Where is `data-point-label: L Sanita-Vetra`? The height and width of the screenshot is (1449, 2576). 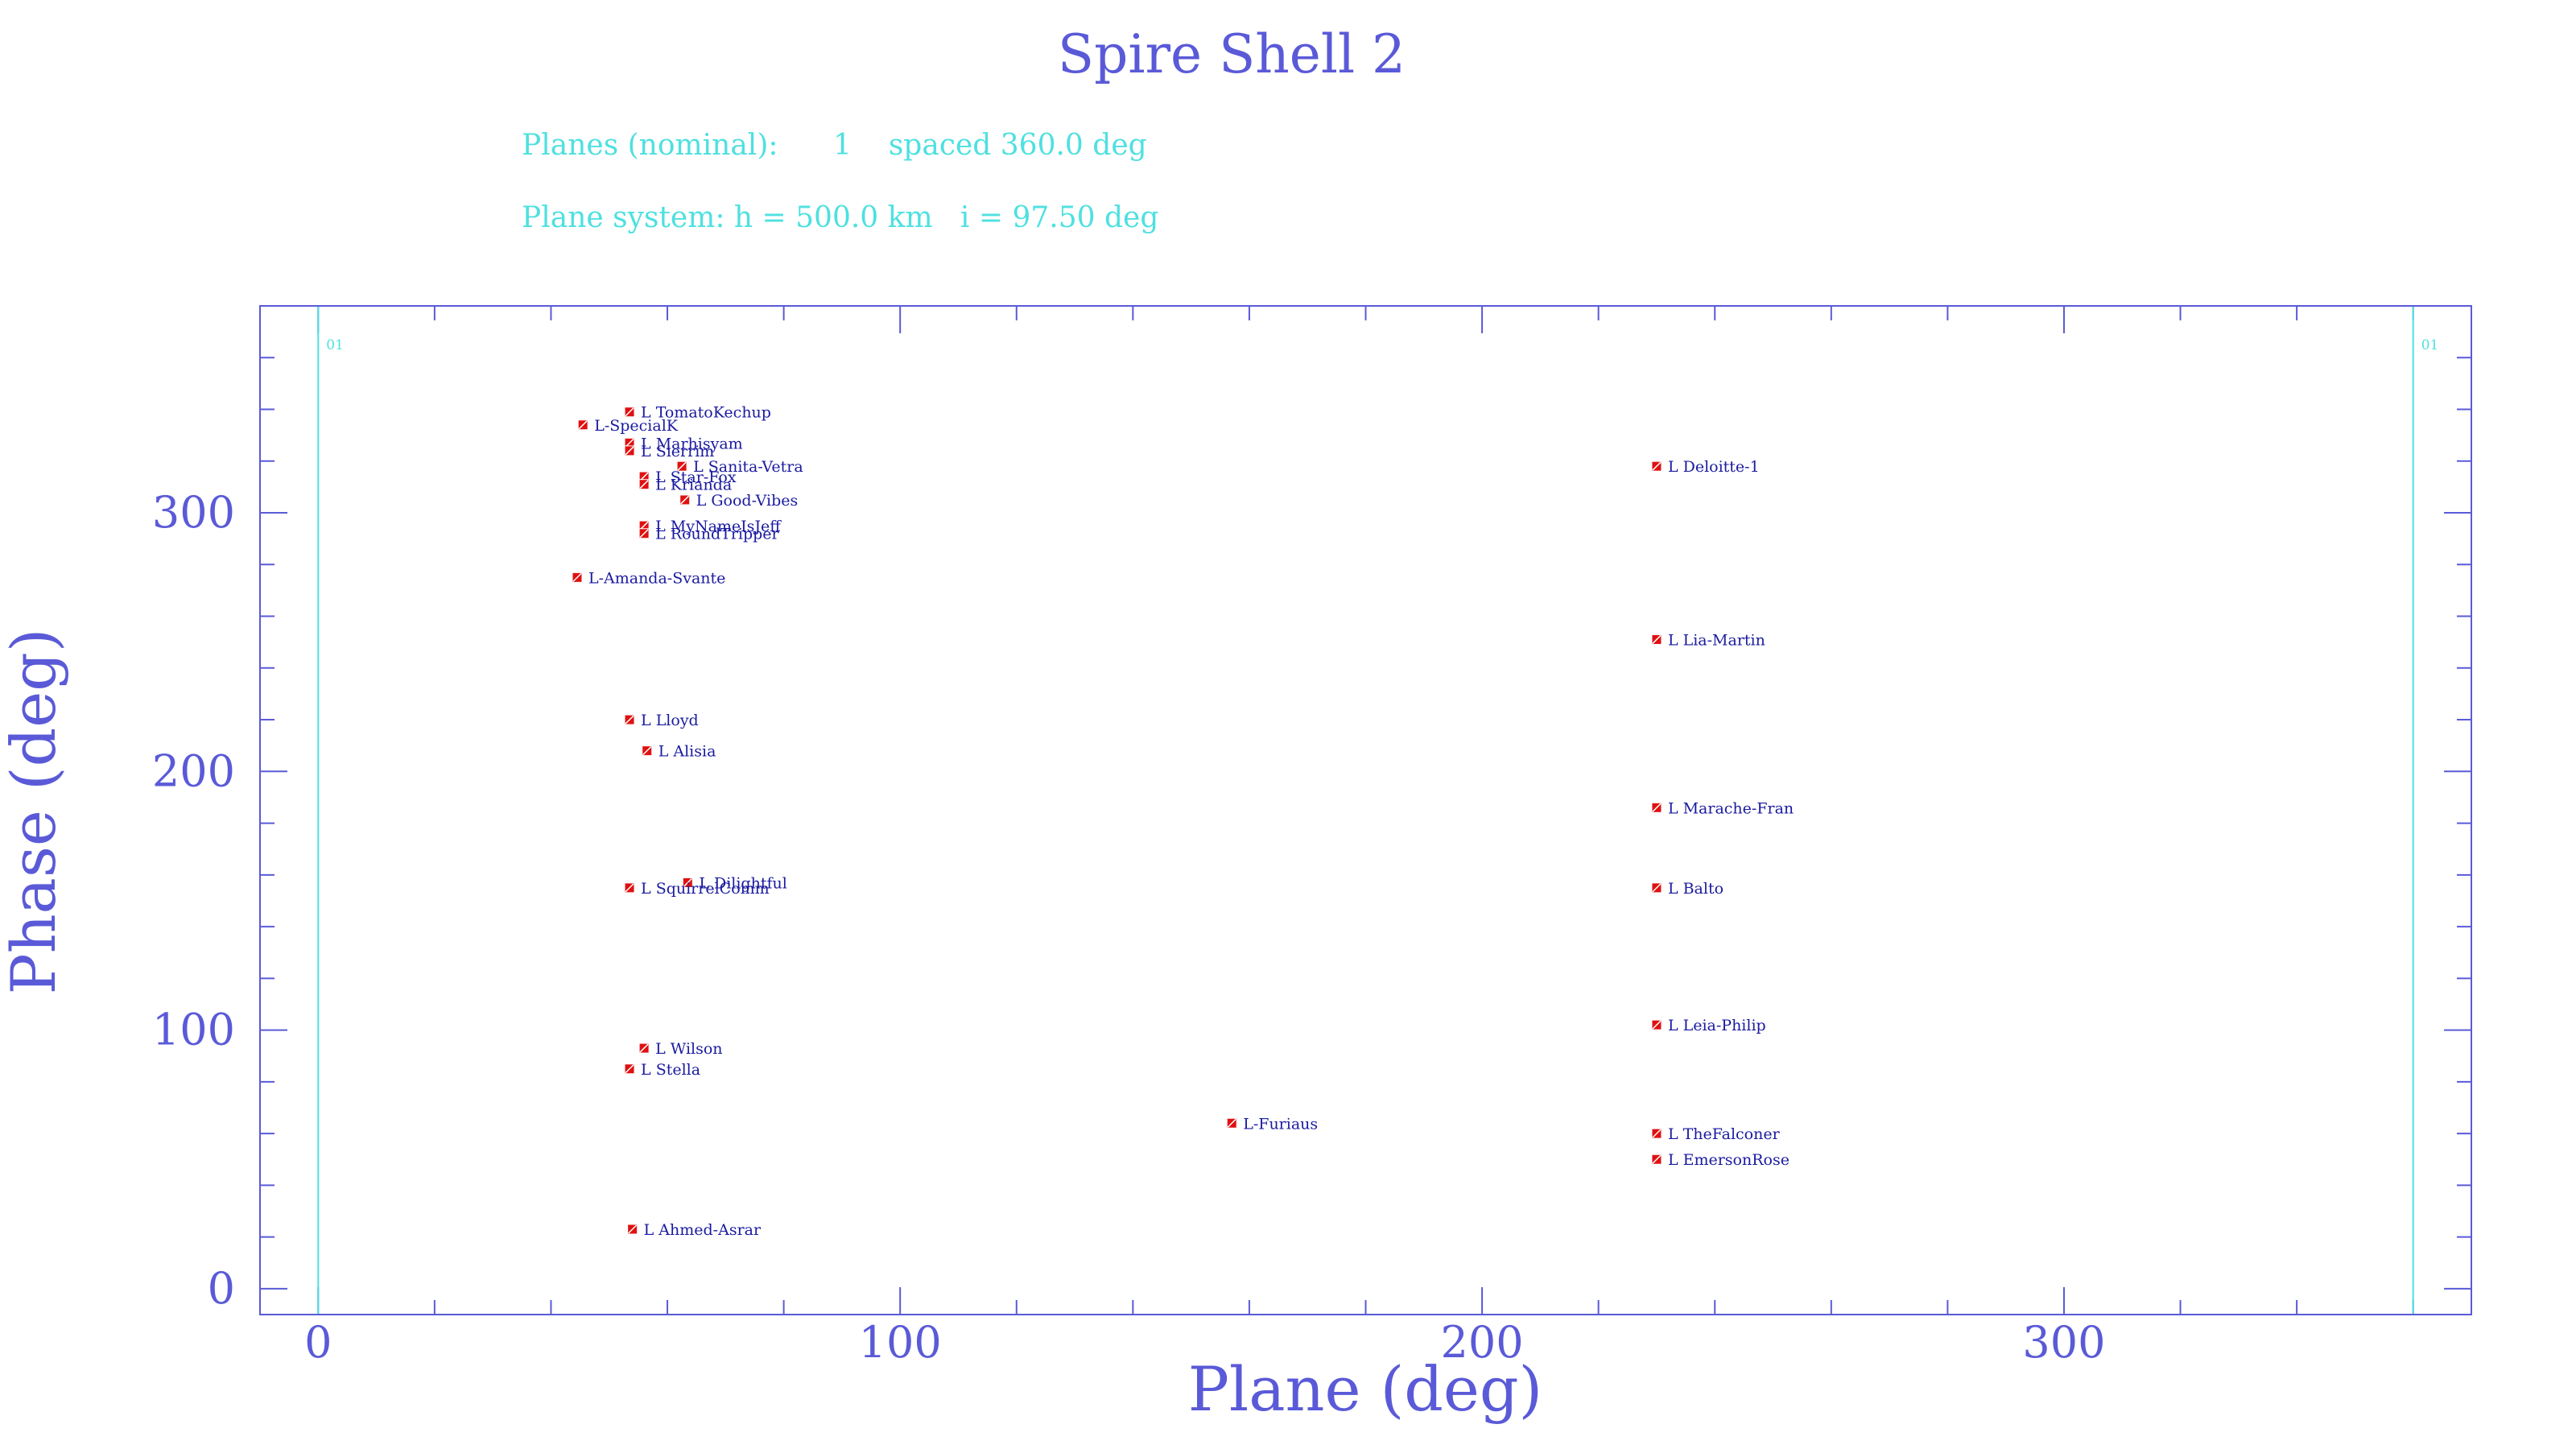
data-point-label: L Sanita-Vetra is located at coordinates (748, 467).